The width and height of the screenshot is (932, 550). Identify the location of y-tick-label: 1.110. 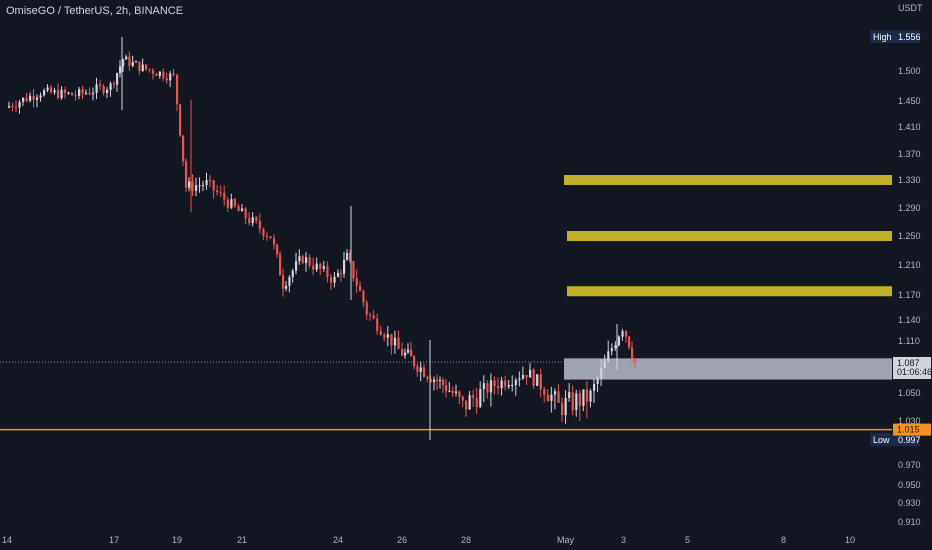
(909, 341).